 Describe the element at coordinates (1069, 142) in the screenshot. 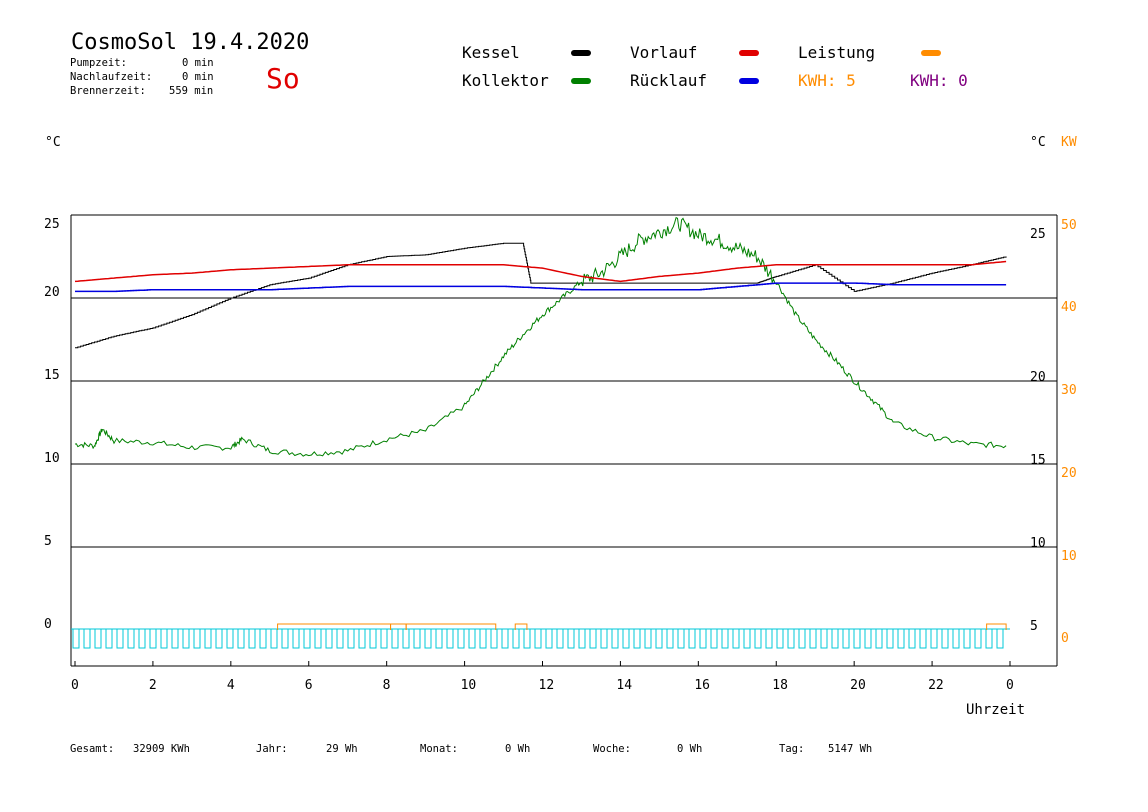

I see `right-axis-unit-kw: KW` at that location.